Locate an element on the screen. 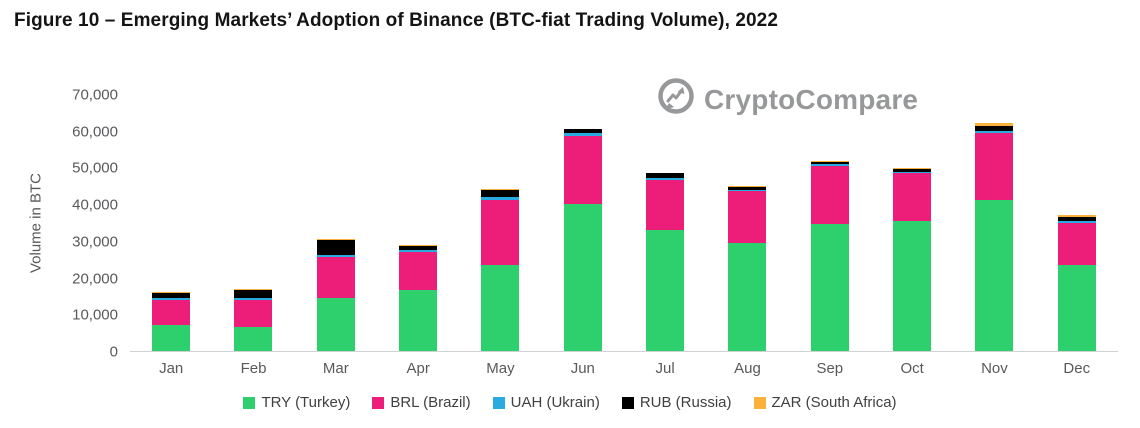 This screenshot has height=428, width=1140. legend-swatch-brl is located at coordinates (378, 402).